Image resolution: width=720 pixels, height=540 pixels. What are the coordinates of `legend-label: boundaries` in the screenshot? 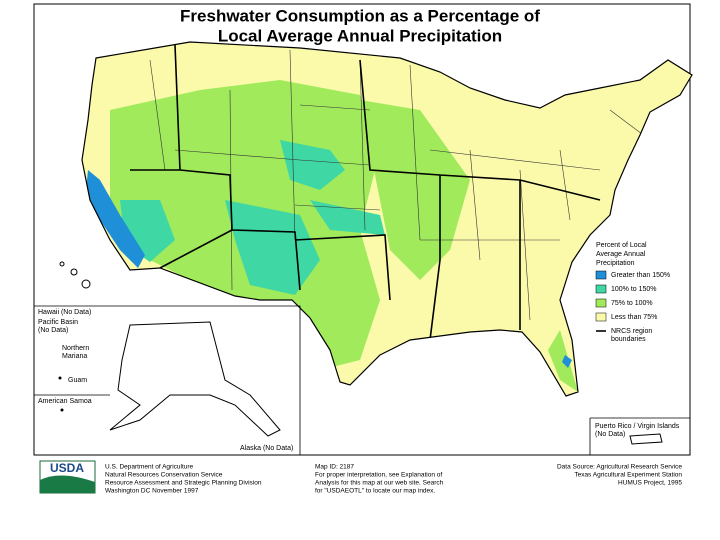 It's located at (628, 339).